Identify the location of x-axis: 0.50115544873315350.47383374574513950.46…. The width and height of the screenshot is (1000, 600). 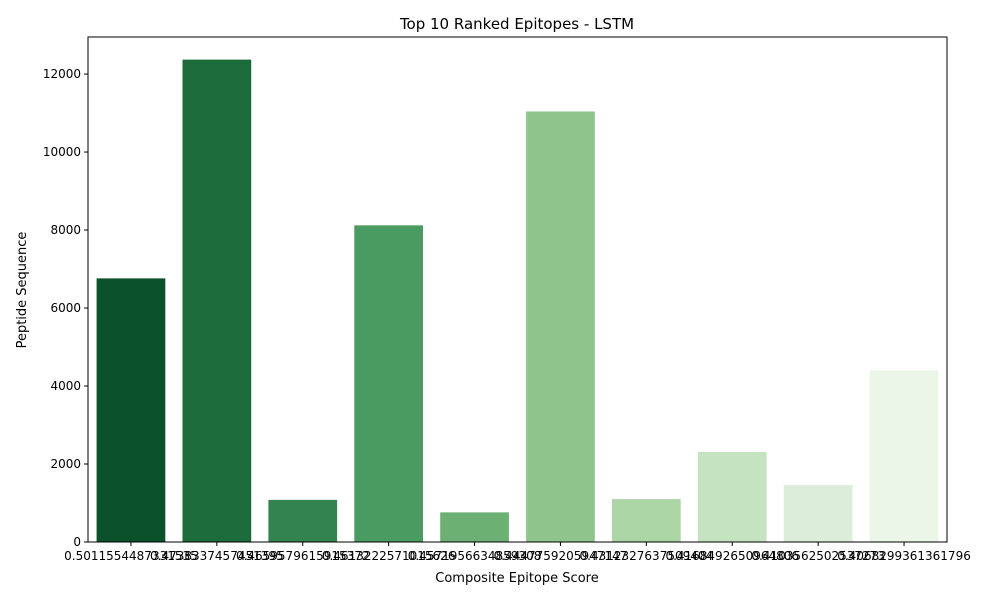
(517, 552).